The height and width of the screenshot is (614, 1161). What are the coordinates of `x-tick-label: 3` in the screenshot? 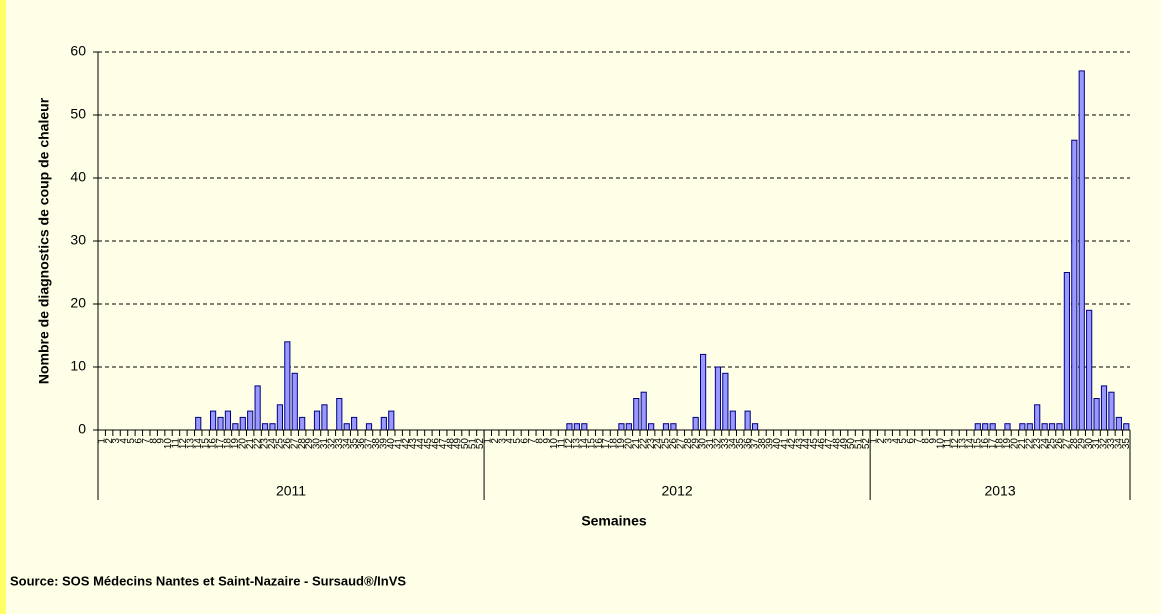 It's located at (502, 441).